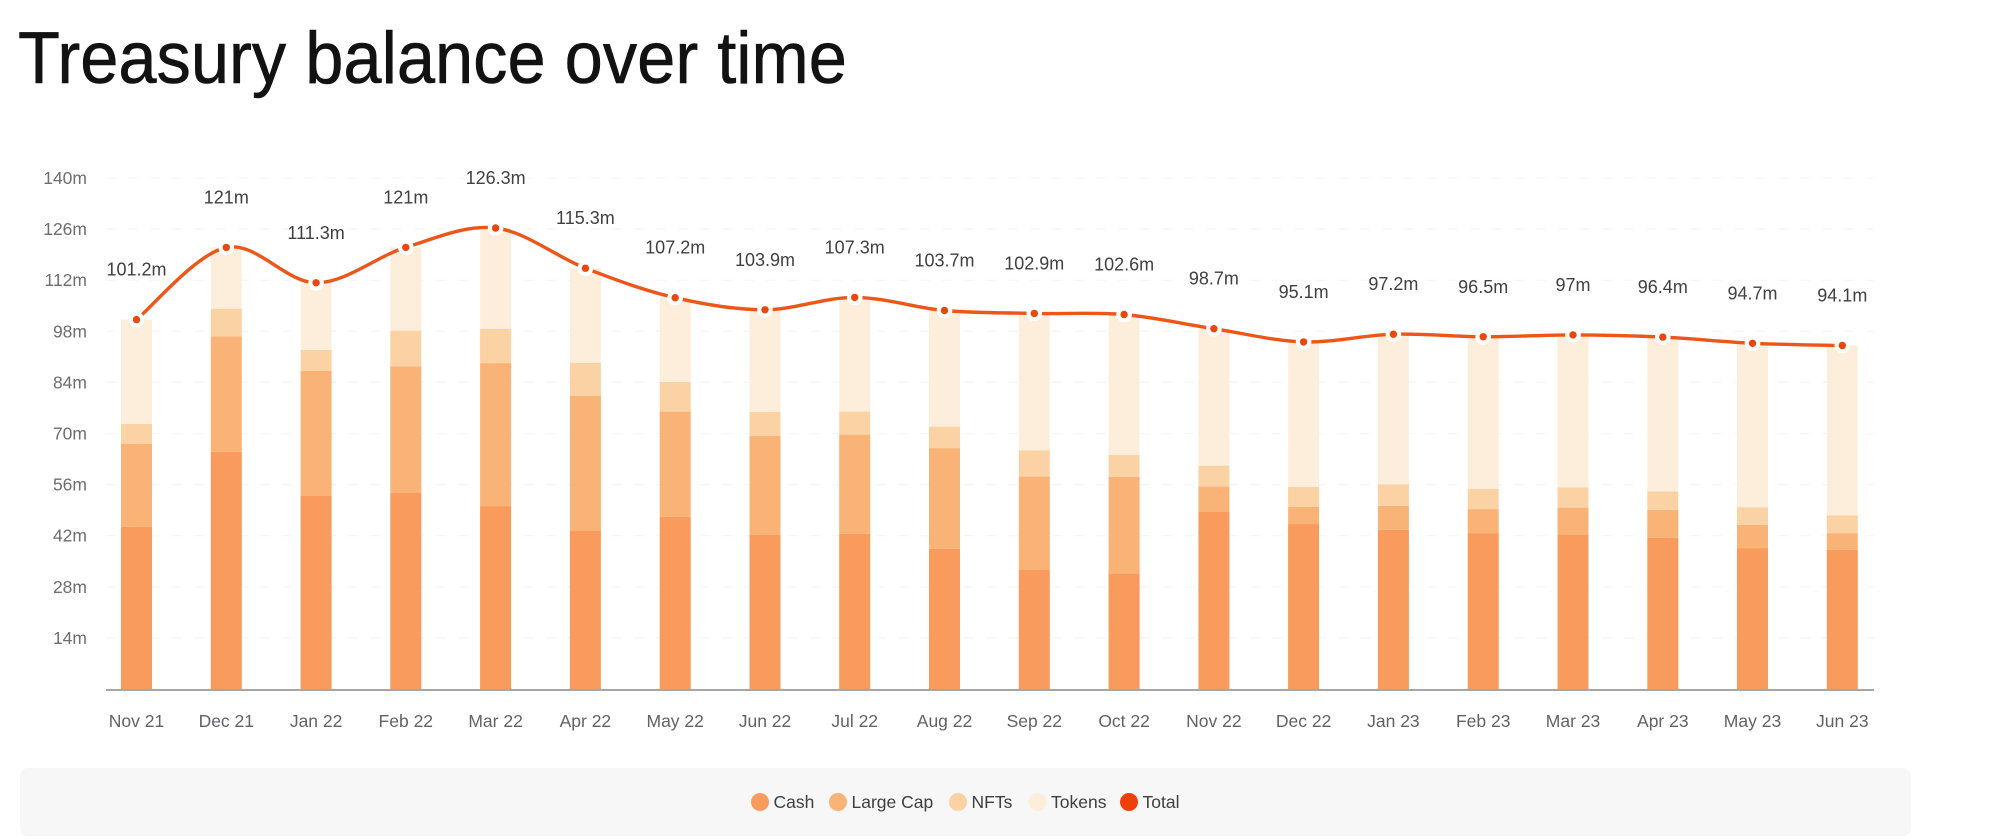  What do you see at coordinates (66, 280) in the screenshot?
I see `svg-text: 112m` at bounding box center [66, 280].